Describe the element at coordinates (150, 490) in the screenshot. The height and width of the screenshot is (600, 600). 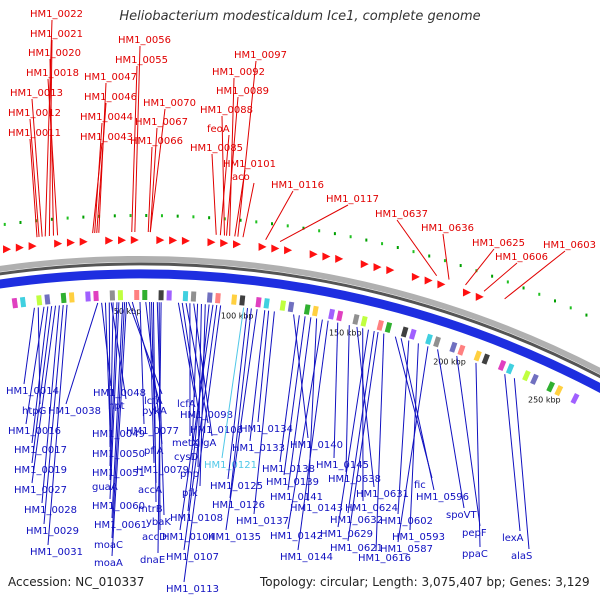
I see `reverse-gene-label: accA` at that location.